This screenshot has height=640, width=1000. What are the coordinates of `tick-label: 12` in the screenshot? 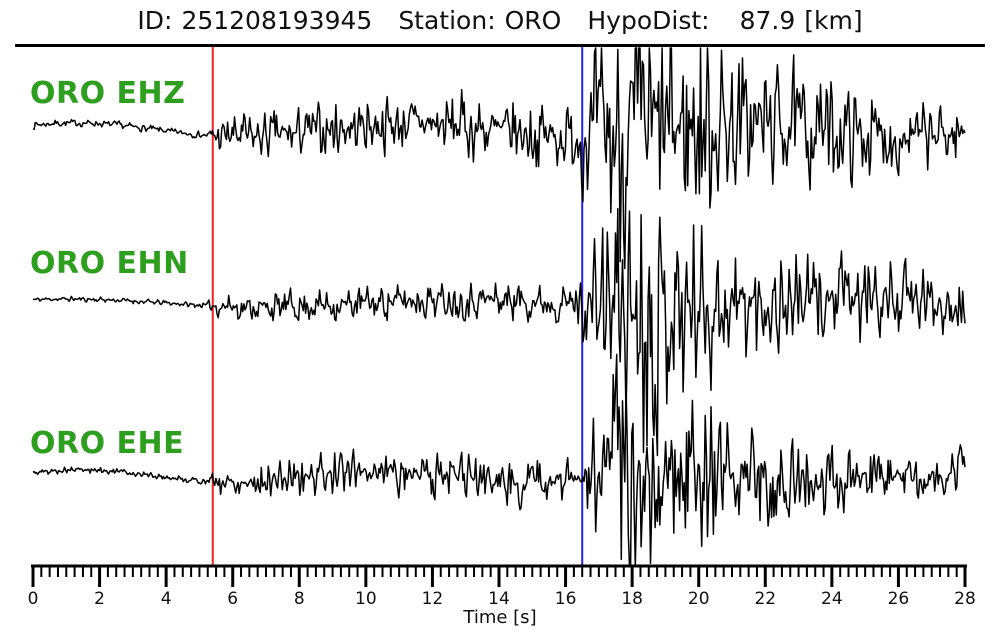 It's located at (433, 599).